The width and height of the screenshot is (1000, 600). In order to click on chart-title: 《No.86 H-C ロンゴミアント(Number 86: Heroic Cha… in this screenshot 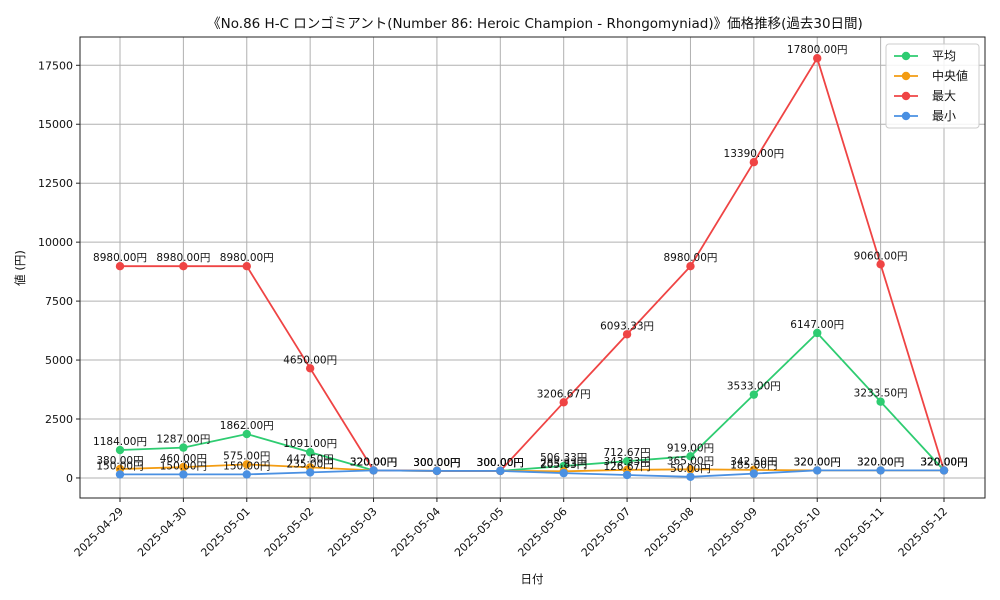, I will do `click(535, 23)`.